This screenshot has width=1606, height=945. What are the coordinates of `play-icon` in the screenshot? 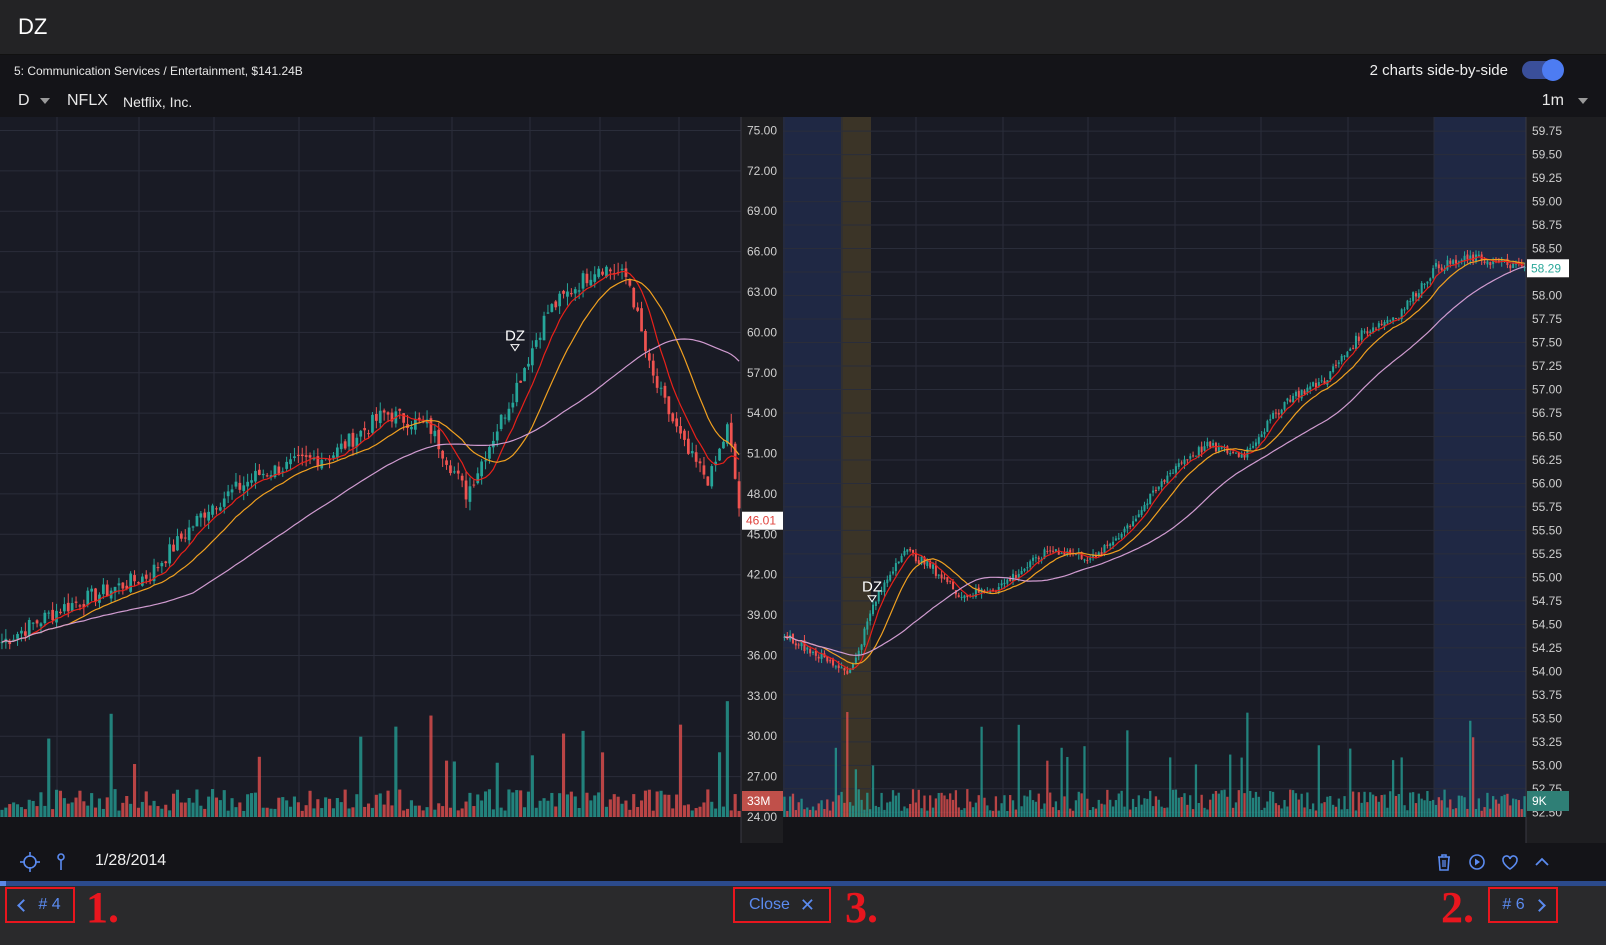 It's located at (1477, 862).